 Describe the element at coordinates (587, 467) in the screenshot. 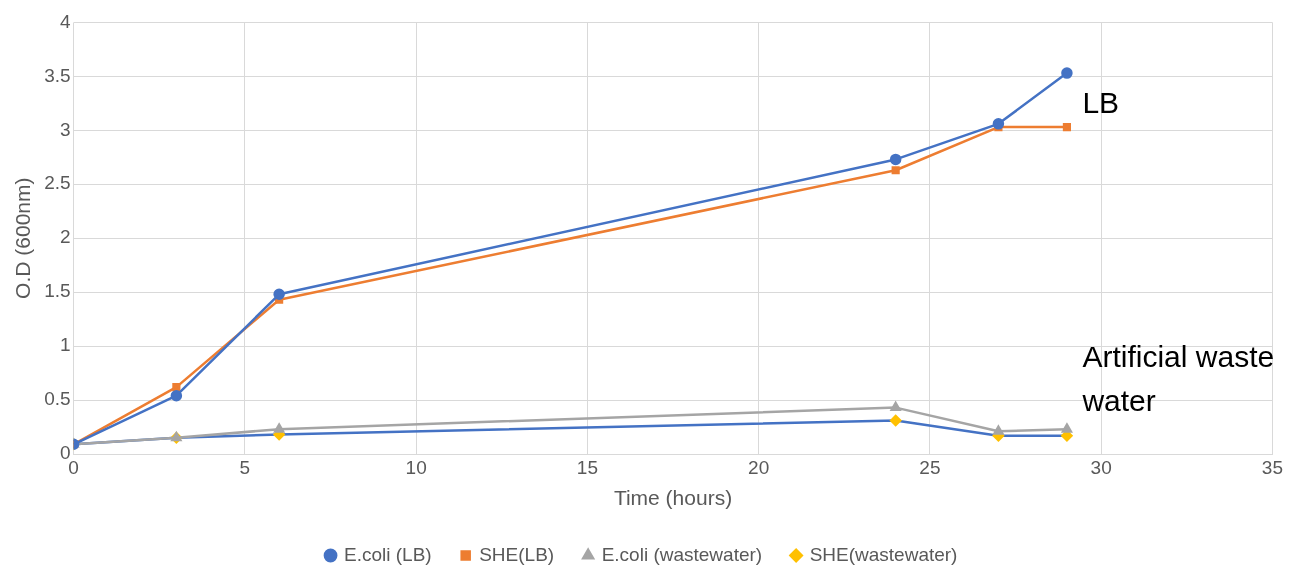

I see `x-tick-label: 15` at that location.